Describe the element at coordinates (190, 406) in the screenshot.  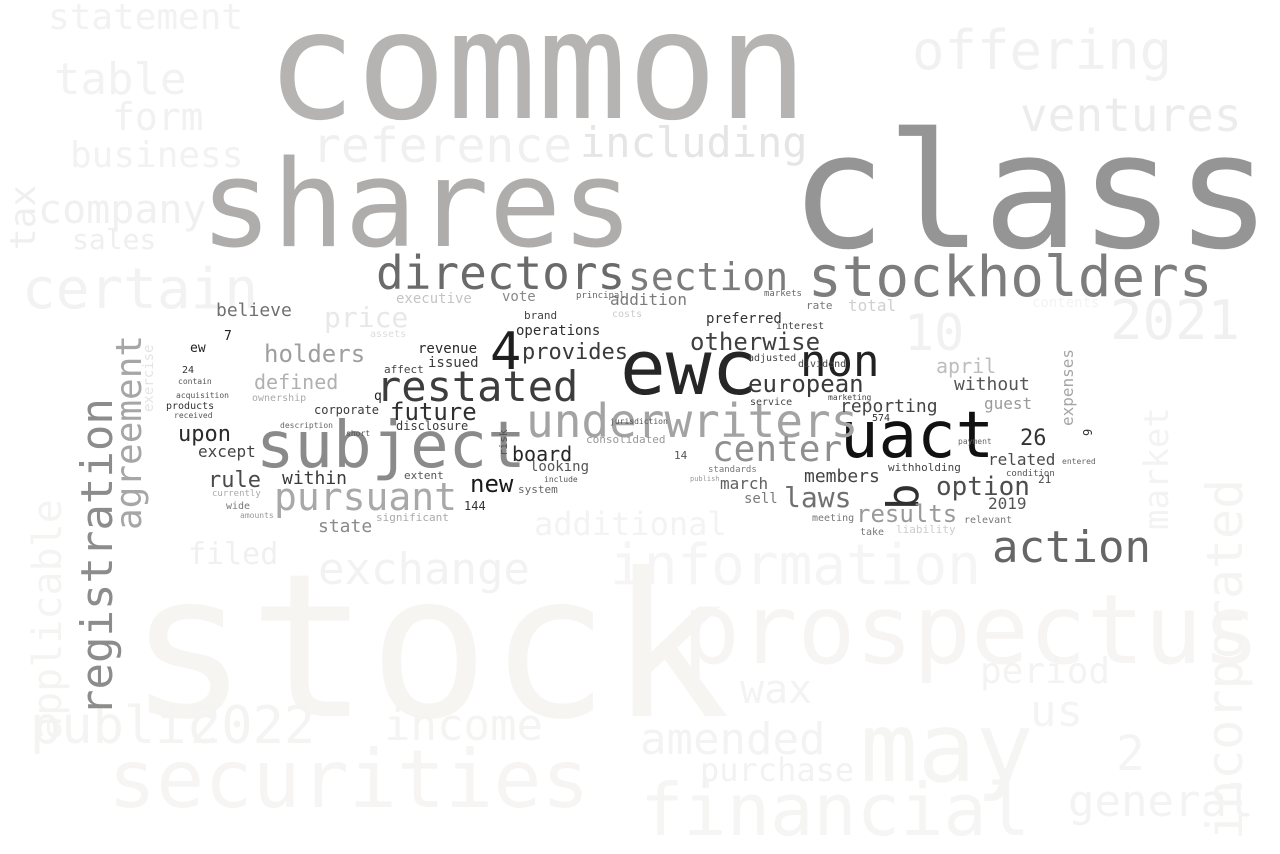
I see `cloud-word: products` at that location.